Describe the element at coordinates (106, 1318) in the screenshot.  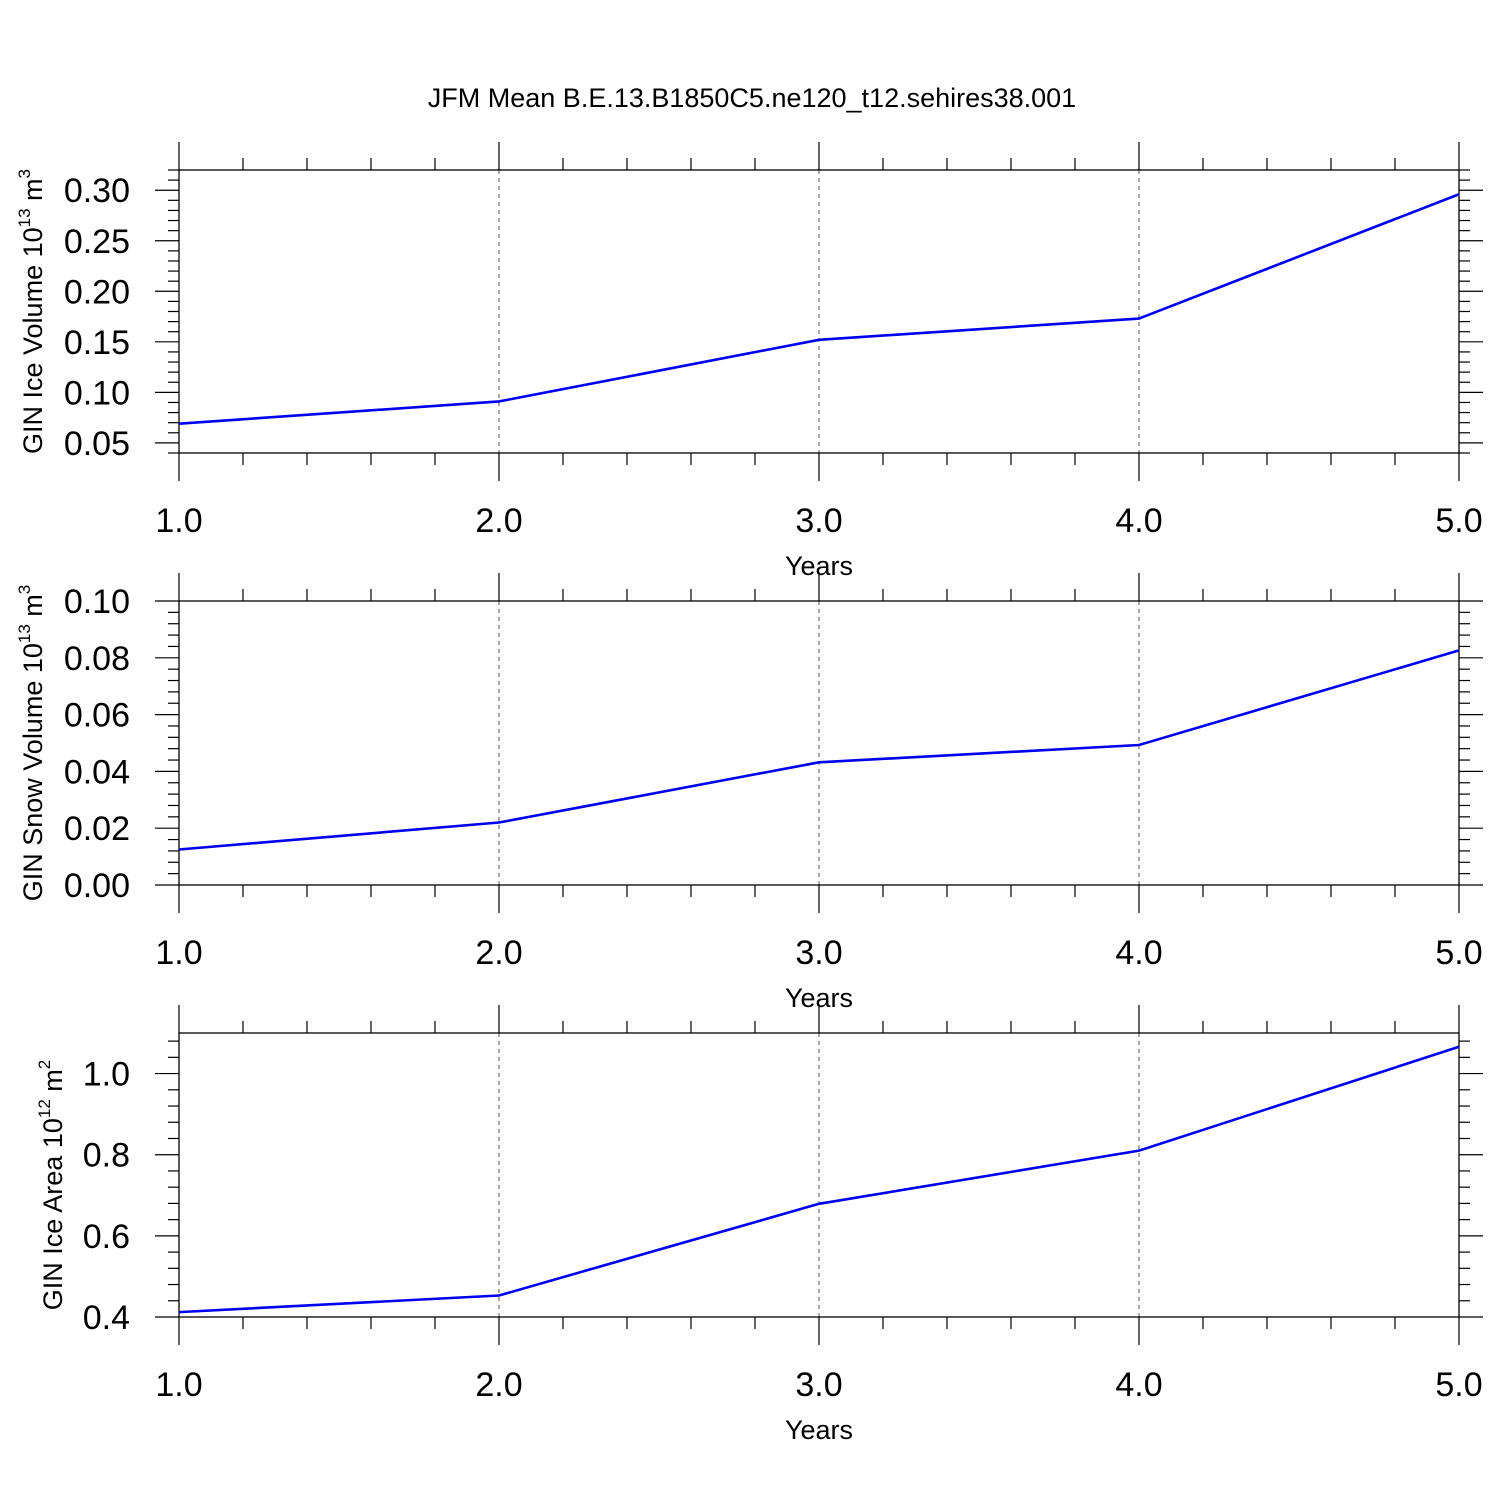
I see `y-tick-label: 0.4` at that location.